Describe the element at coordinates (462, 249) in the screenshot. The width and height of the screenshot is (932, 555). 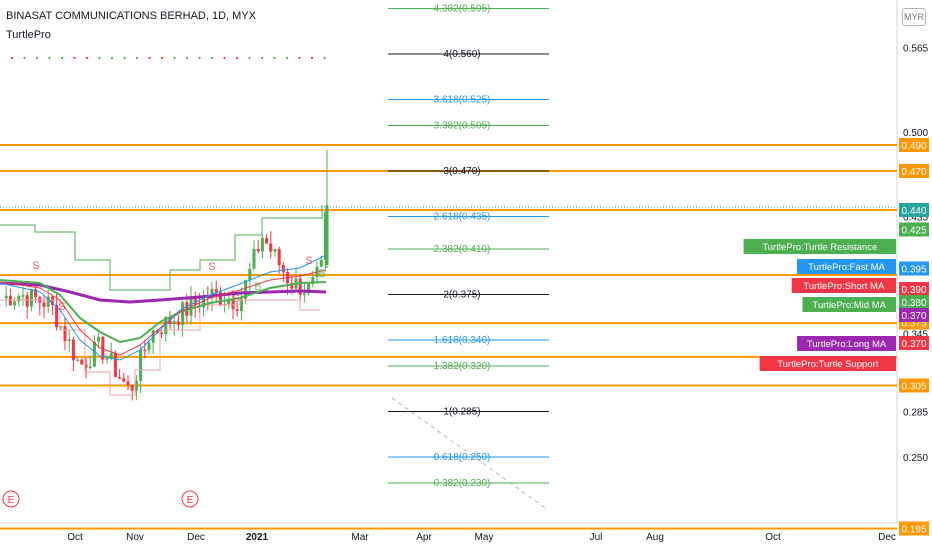
I see `fib-level-label: 2.382(0.410)` at that location.